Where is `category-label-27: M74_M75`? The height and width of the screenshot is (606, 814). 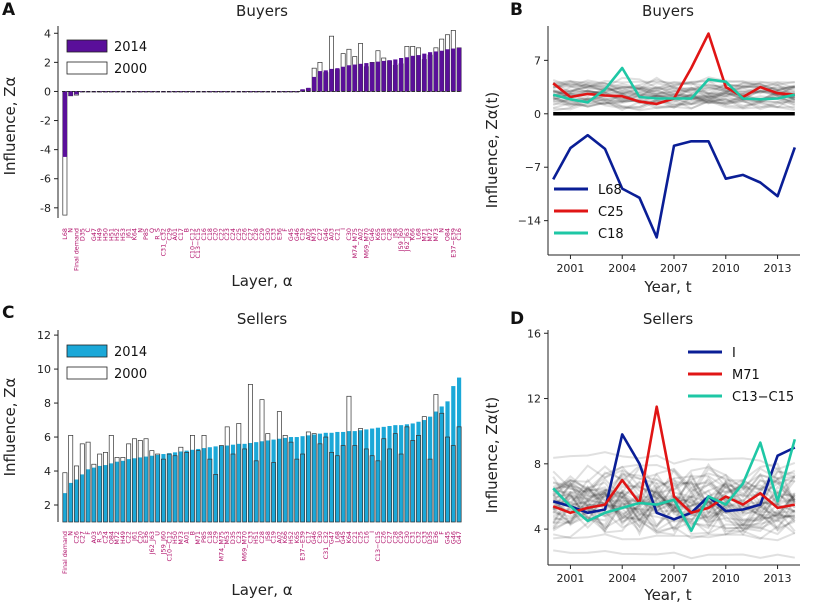 category-label-27: M74_M75 is located at coordinates (221, 546).